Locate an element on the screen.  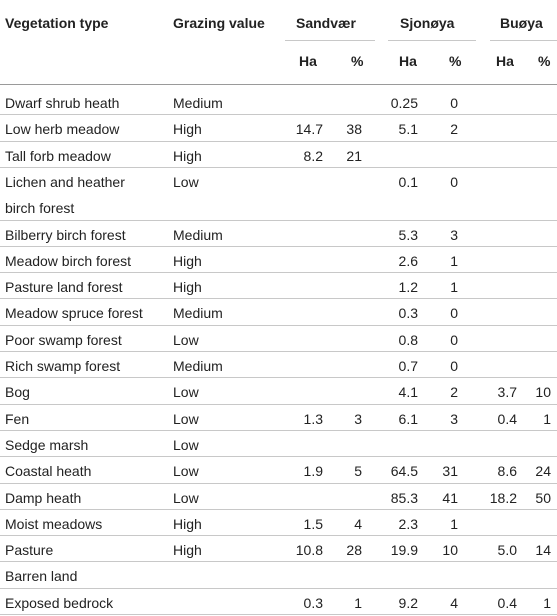
j-ha-cell: 5.1 is located at coordinates (408, 129).